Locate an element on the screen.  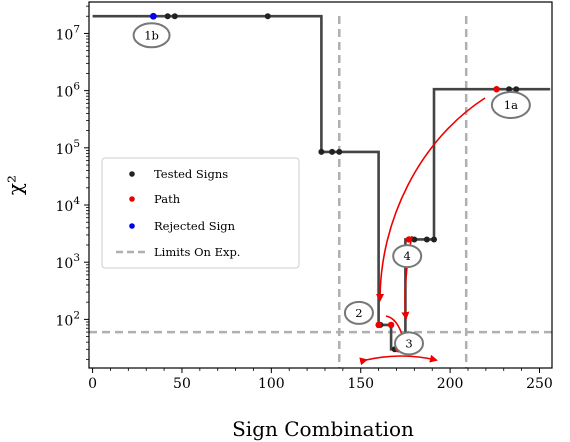
rejected-sign-point is located at coordinates (153, 16).